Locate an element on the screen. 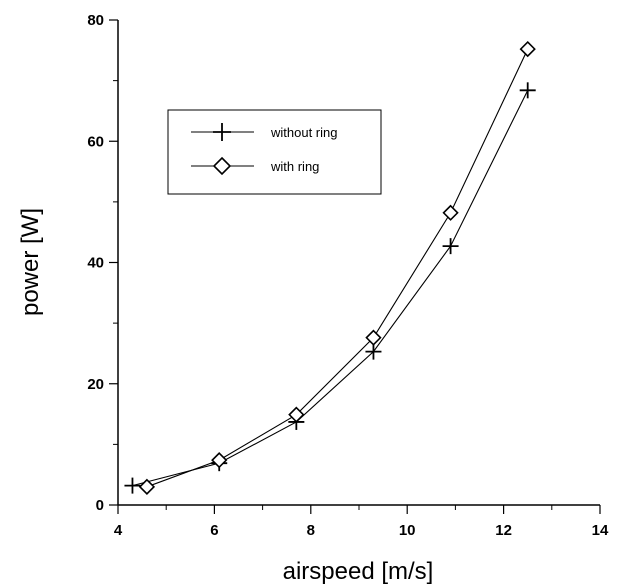 This screenshot has width=621, height=586. x-tick-label: 10 is located at coordinates (407, 530).